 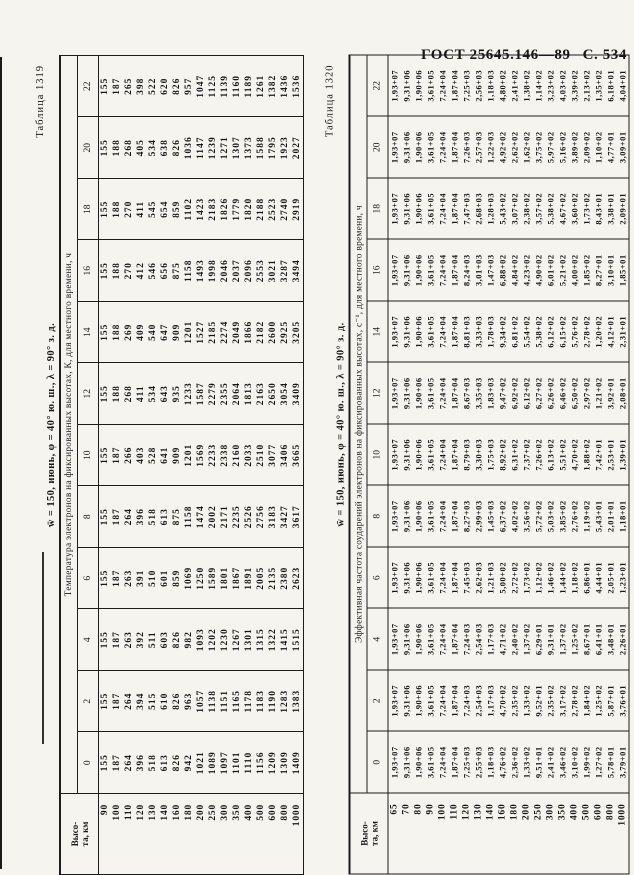 I want to click on value-cell: 1322, so click(x=273, y=640).